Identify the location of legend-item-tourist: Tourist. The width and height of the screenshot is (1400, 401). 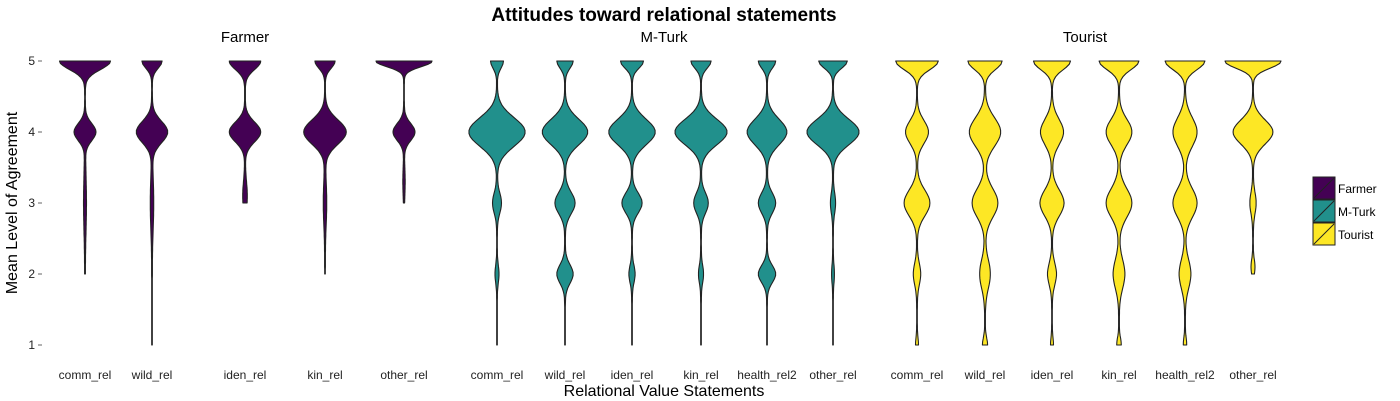
(1343, 234).